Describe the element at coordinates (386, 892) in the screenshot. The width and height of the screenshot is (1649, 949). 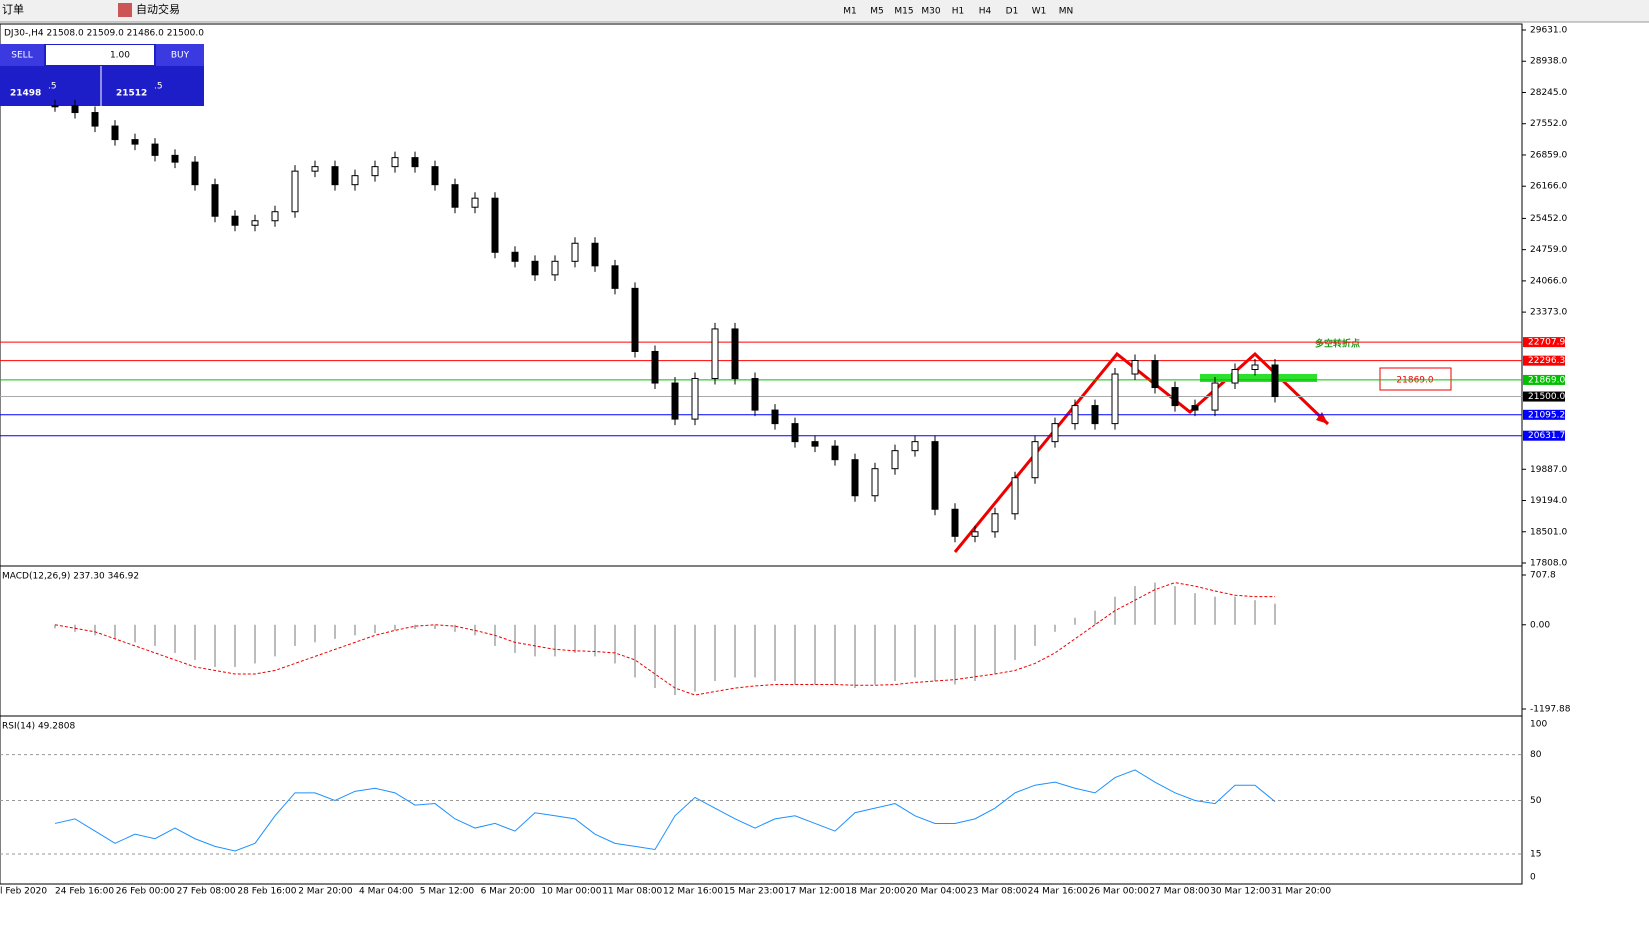
I see `x-tick-label: 4 Mar 04:00` at that location.